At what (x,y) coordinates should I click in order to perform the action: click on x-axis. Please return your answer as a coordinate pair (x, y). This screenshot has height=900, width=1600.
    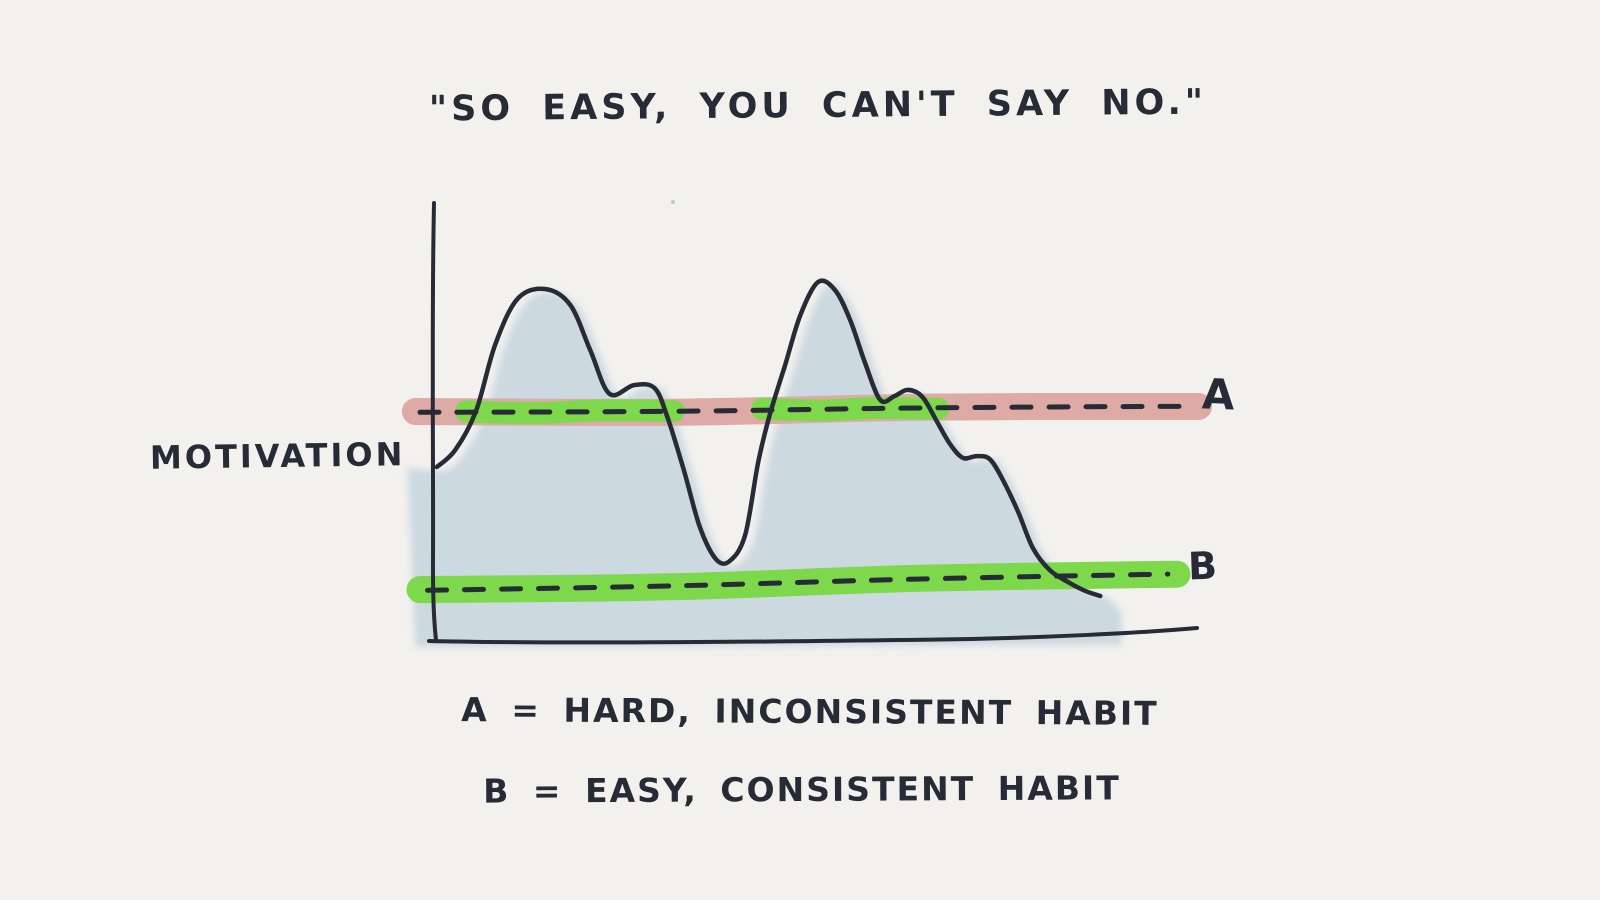
    Looking at the image, I should click on (813, 635).